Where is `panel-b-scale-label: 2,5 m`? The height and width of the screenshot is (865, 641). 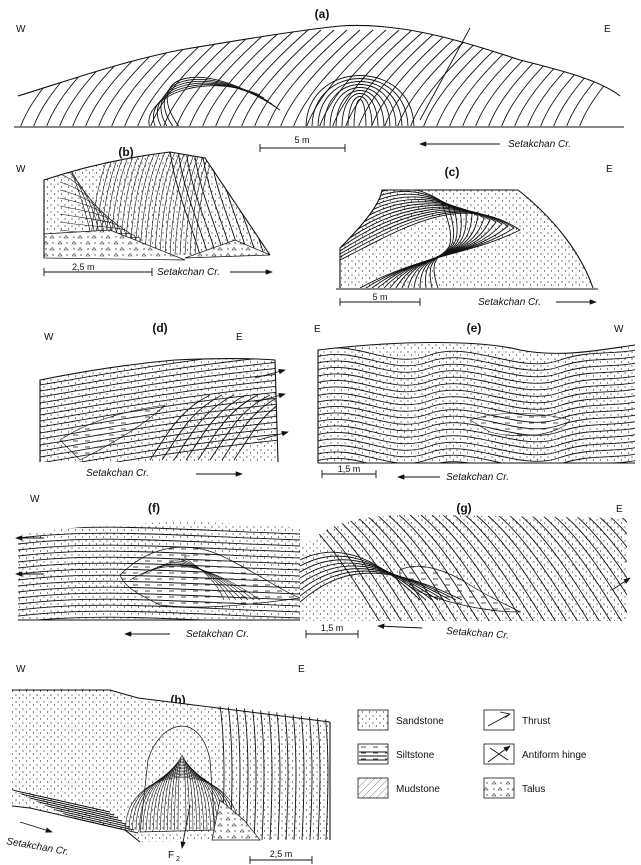 panel-b-scale-label: 2,5 m is located at coordinates (83, 267).